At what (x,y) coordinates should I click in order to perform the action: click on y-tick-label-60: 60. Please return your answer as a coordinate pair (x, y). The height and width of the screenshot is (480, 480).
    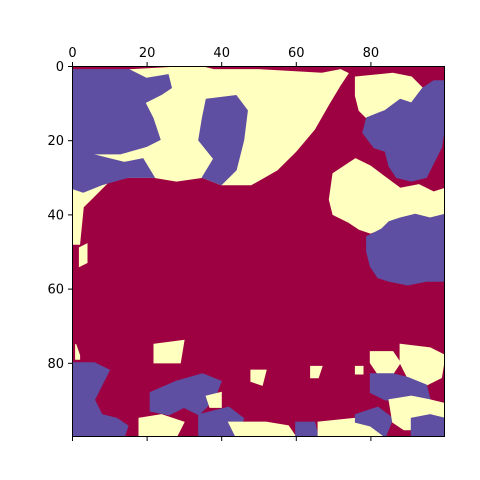
    Looking at the image, I should click on (55, 290).